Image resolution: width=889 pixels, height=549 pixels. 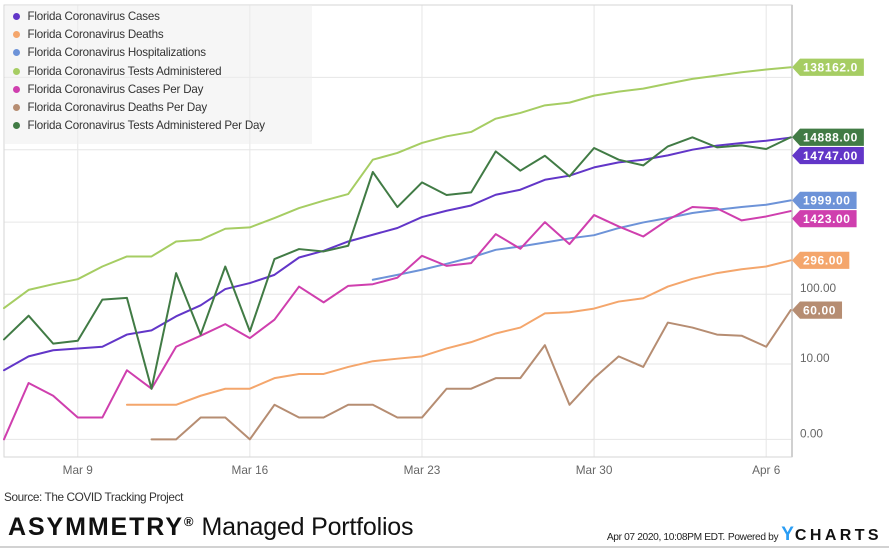 What do you see at coordinates (78, 470) in the screenshot?
I see `x-tick-label: Mar 9` at bounding box center [78, 470].